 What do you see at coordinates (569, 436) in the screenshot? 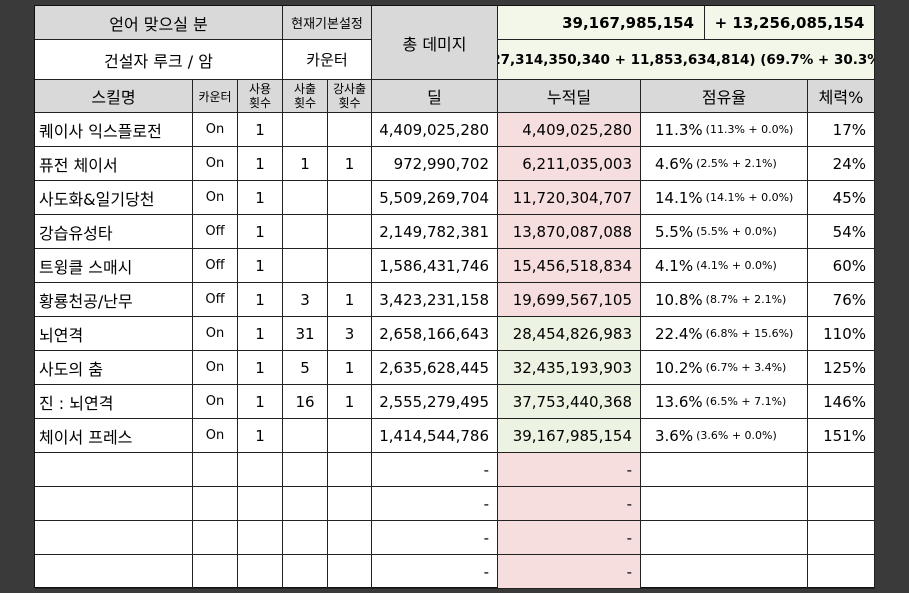
I see `cell-cumulative: 39,167,985,154` at bounding box center [569, 436].